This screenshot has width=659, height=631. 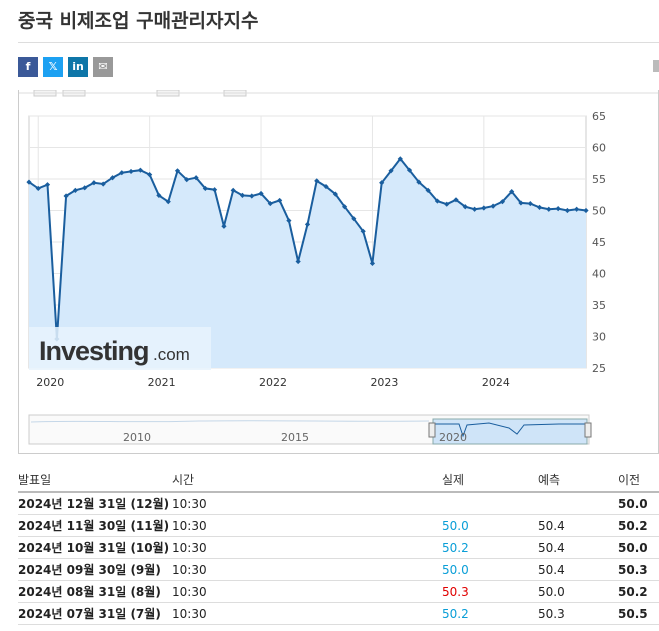 What do you see at coordinates (496, 382) in the screenshot?
I see `x-tick-label: 2024` at bounding box center [496, 382].